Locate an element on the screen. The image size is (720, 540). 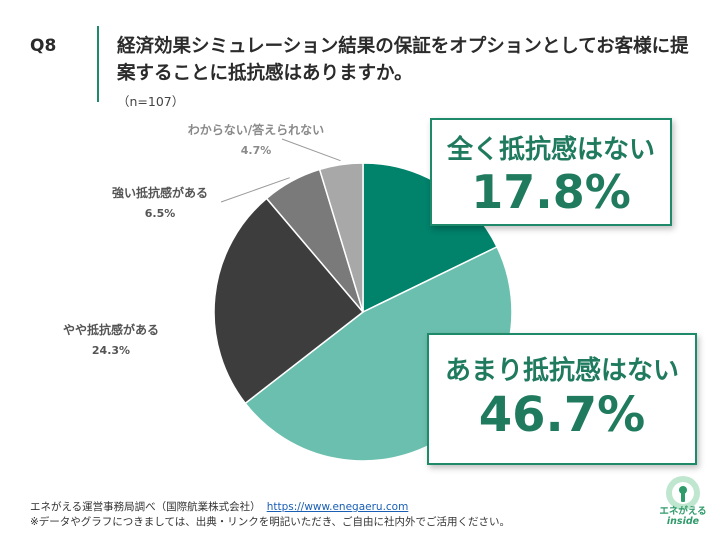
header-divider is located at coordinates (98, 64).